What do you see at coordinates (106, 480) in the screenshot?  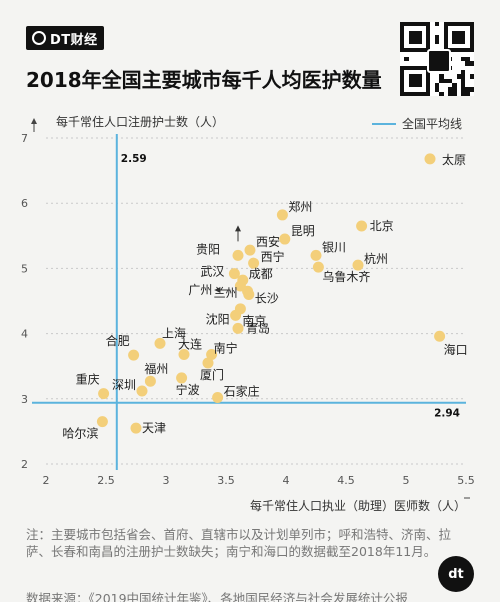 I see `x-tick-label: 2.5` at bounding box center [106, 480].